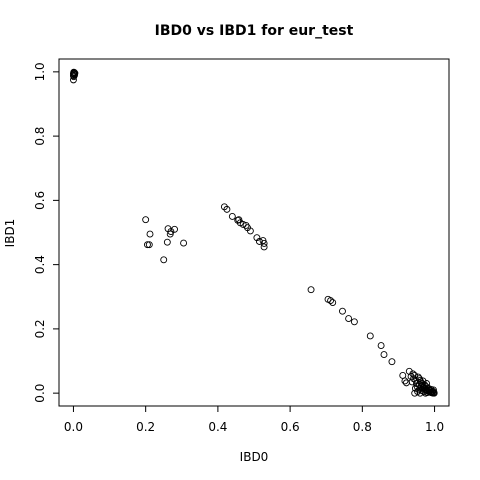  What do you see at coordinates (40, 200) in the screenshot?
I see `y-tick-label: 0.6` at bounding box center [40, 200].